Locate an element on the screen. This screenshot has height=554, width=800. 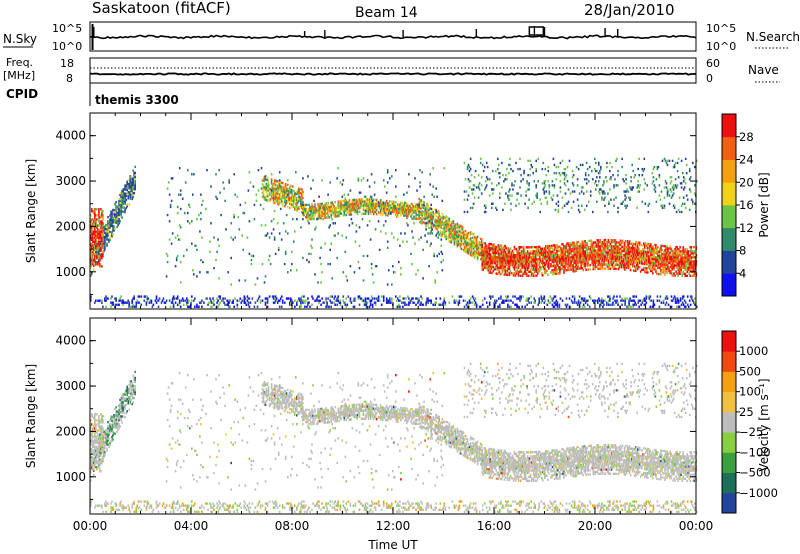
power-cell-2059 is located at coordinates (491, 264).